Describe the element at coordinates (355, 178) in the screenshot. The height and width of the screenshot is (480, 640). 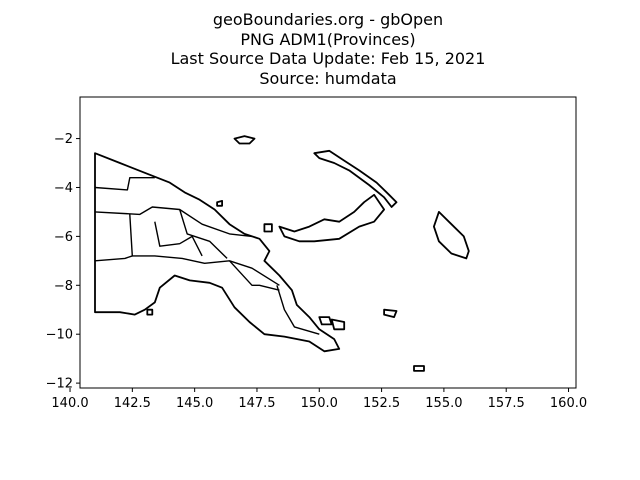
I see `island-new-ireland` at that location.